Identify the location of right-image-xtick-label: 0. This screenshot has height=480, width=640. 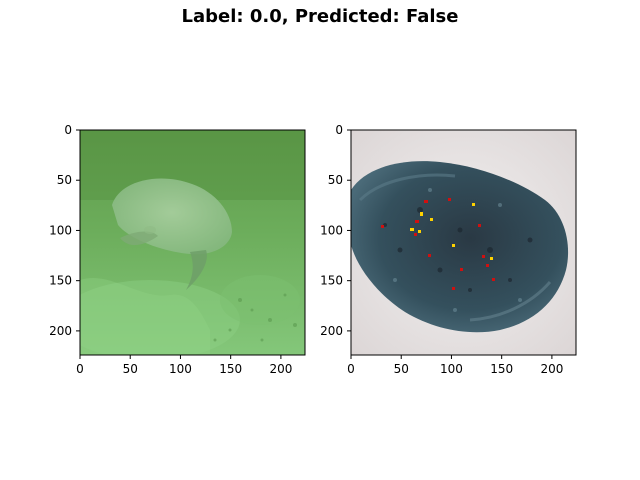
(351, 369).